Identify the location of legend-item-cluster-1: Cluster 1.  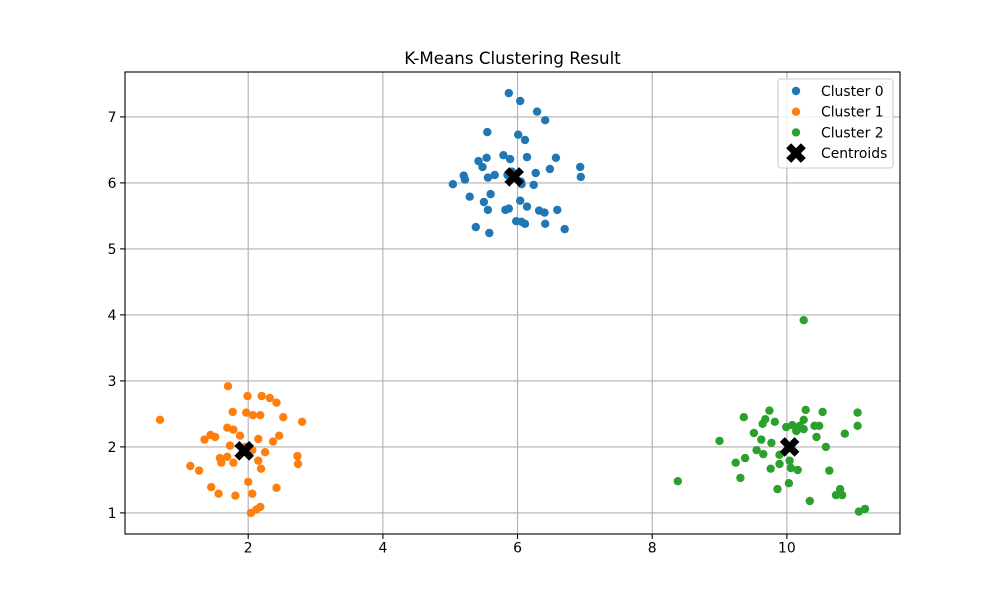
(837, 113).